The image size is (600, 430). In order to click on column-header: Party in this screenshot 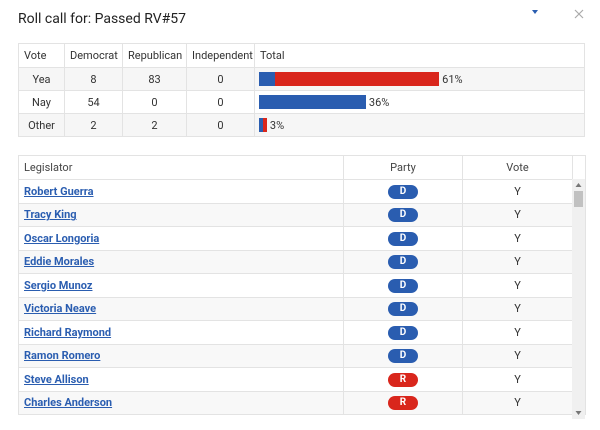, I will do `click(403, 167)`.